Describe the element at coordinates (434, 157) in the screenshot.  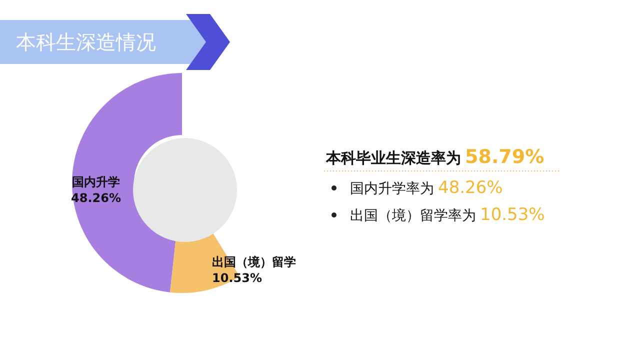
I see `text: 本科毕业生深造率为 58.79%` at that location.